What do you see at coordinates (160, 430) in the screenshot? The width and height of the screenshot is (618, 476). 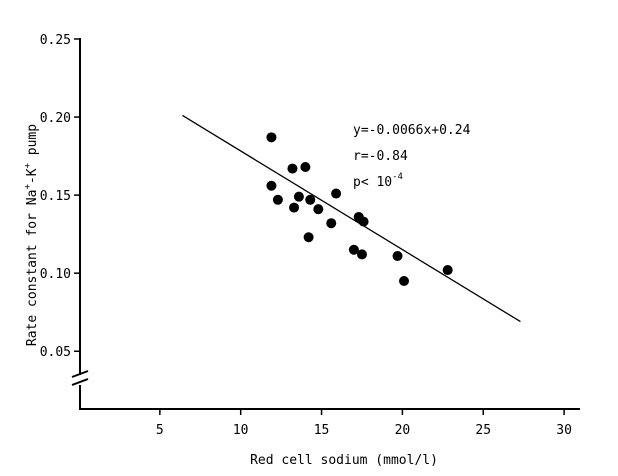 I see `x-tick-label: 5` at bounding box center [160, 430].